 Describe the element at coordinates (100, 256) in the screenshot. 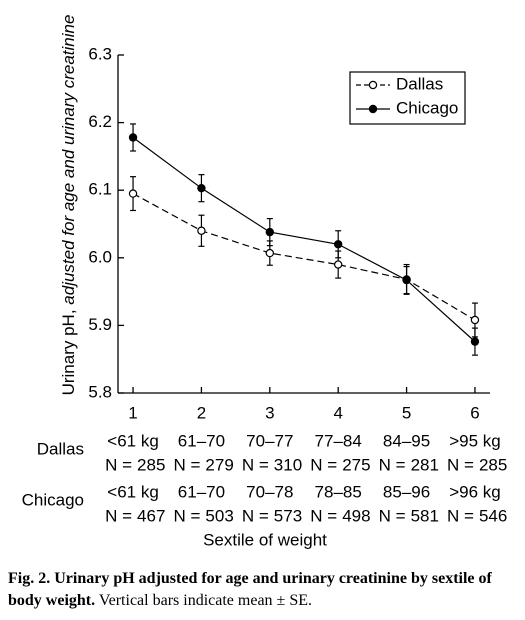

I see `y-tick-label: 6.0` at that location.